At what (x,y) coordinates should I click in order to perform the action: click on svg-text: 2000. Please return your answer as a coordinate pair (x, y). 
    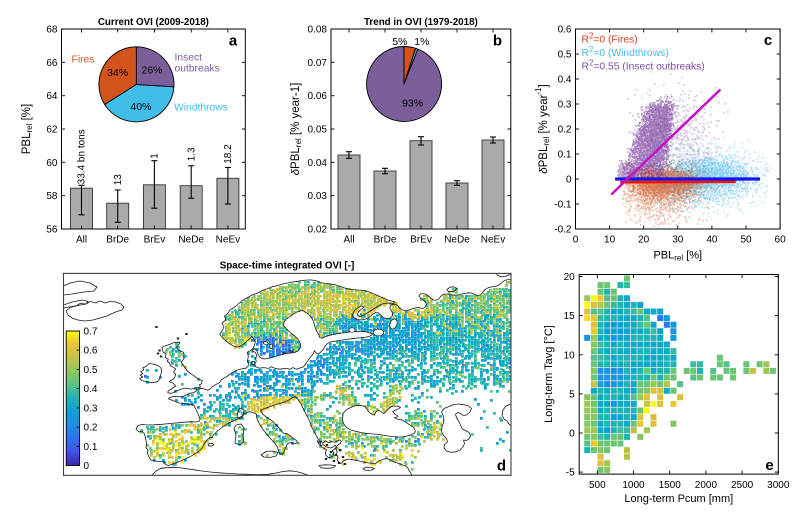
    Looking at the image, I should click on (706, 485).